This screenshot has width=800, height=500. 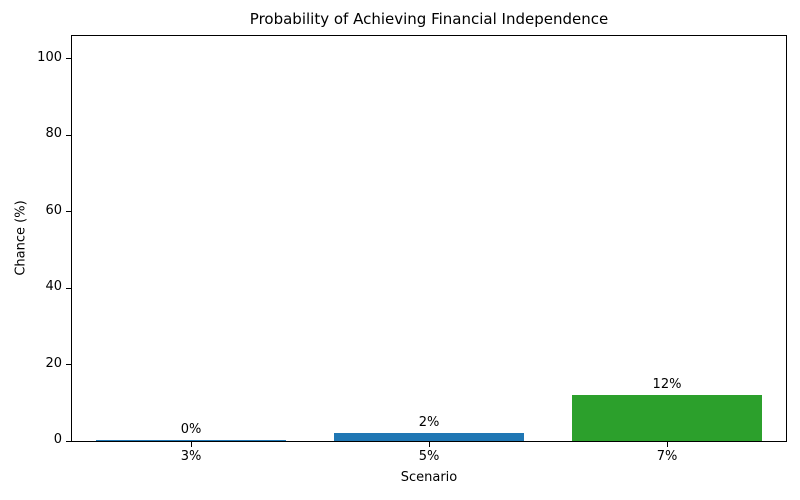 I want to click on bar-value-label: 2%, so click(x=429, y=423).